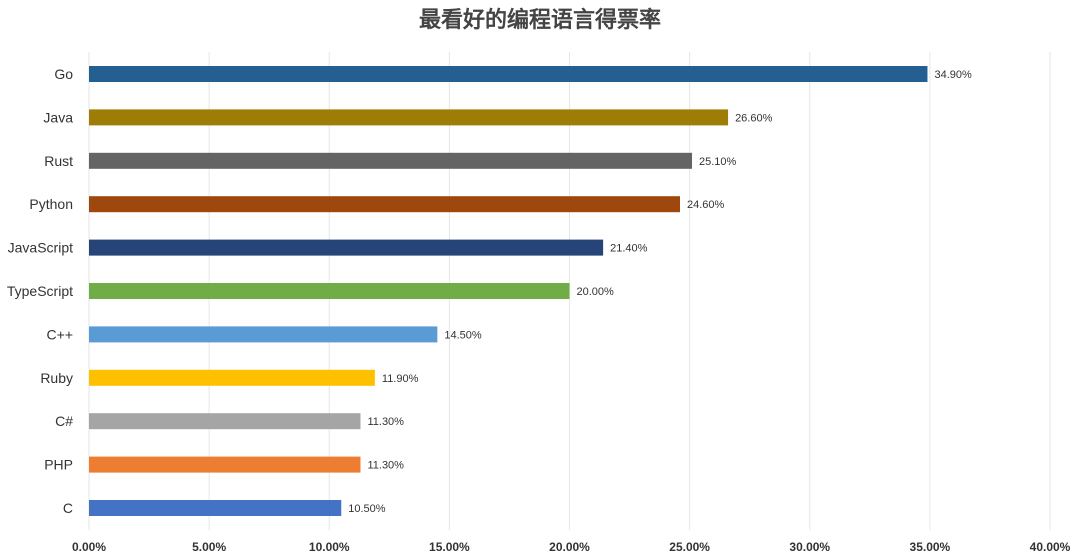 This screenshot has height=557, width=1080. Describe the element at coordinates (706, 205) in the screenshot. I see `data-label: 24.60%` at that location.